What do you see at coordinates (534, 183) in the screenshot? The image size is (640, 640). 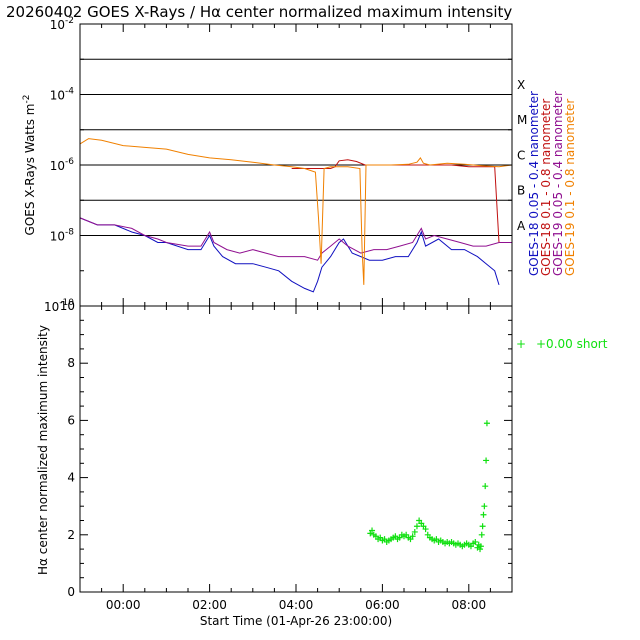 I see `xray-legend-entry-1: GOES-18 0.05 - 0.4 nanometer` at bounding box center [534, 183].